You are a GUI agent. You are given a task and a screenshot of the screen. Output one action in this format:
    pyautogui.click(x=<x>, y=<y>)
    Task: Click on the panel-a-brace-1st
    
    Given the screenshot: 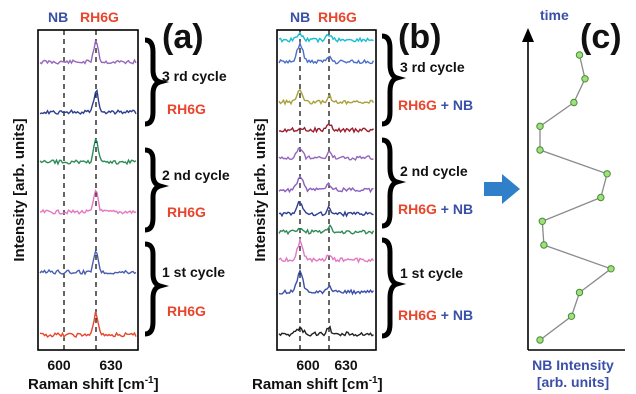 What is the action you would take?
    pyautogui.click(x=157, y=289)
    